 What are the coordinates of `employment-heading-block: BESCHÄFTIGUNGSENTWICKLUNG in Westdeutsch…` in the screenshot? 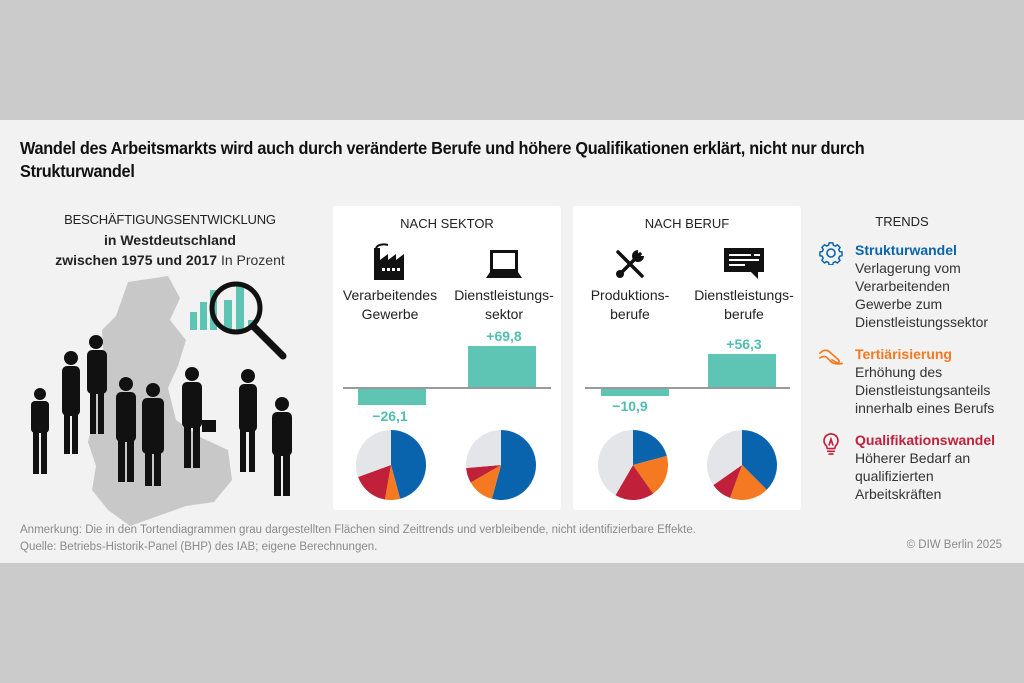 It's located at (165, 241).